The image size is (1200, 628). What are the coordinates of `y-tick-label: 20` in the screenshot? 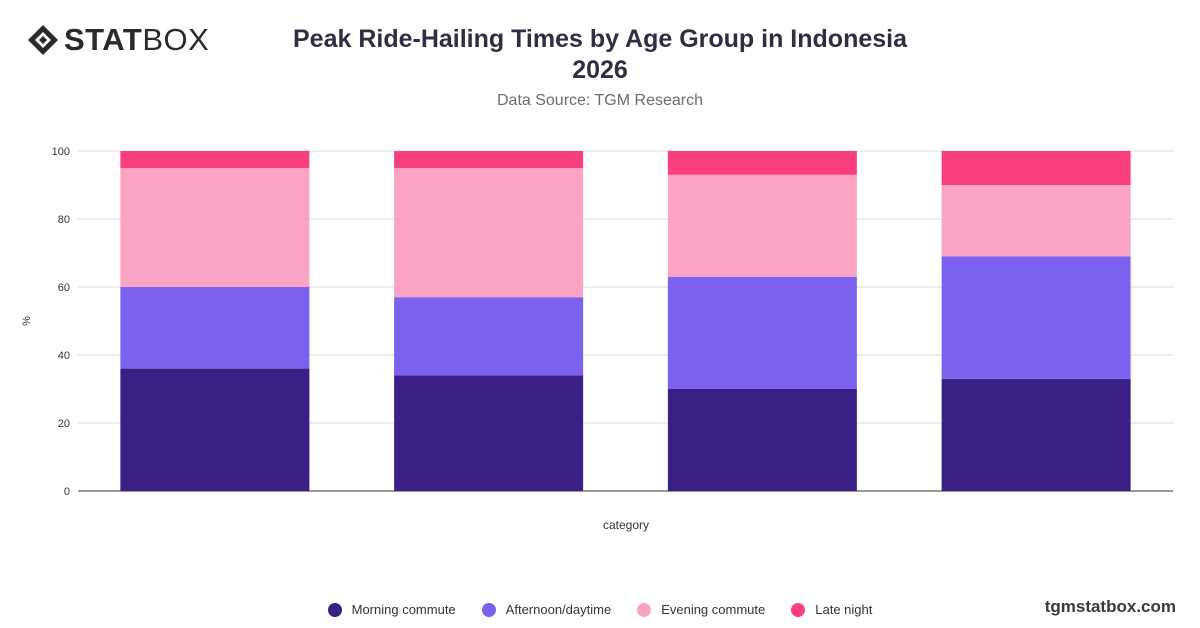 It's located at (64, 424).